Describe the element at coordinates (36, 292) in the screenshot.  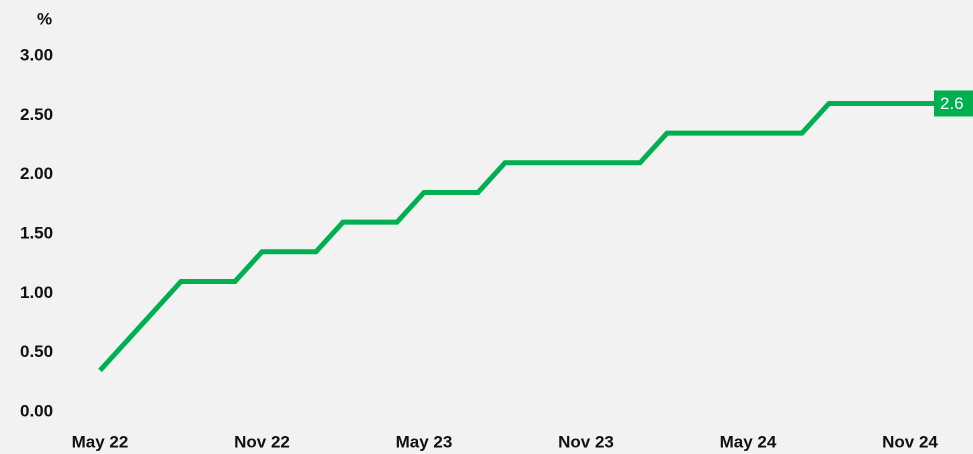
I see `y-tick-label: 1.00` at that location.